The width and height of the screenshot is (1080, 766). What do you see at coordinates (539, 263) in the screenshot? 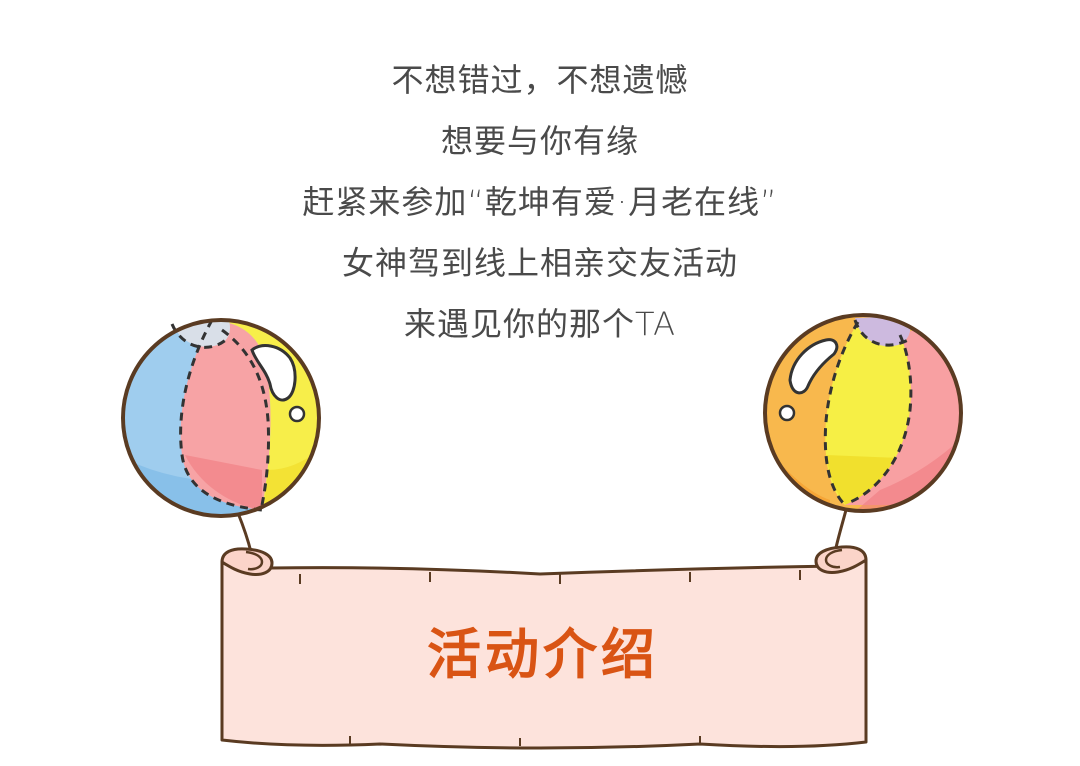
I see `intro-line-4: 女神驾到线上相亲交友活动` at bounding box center [539, 263].